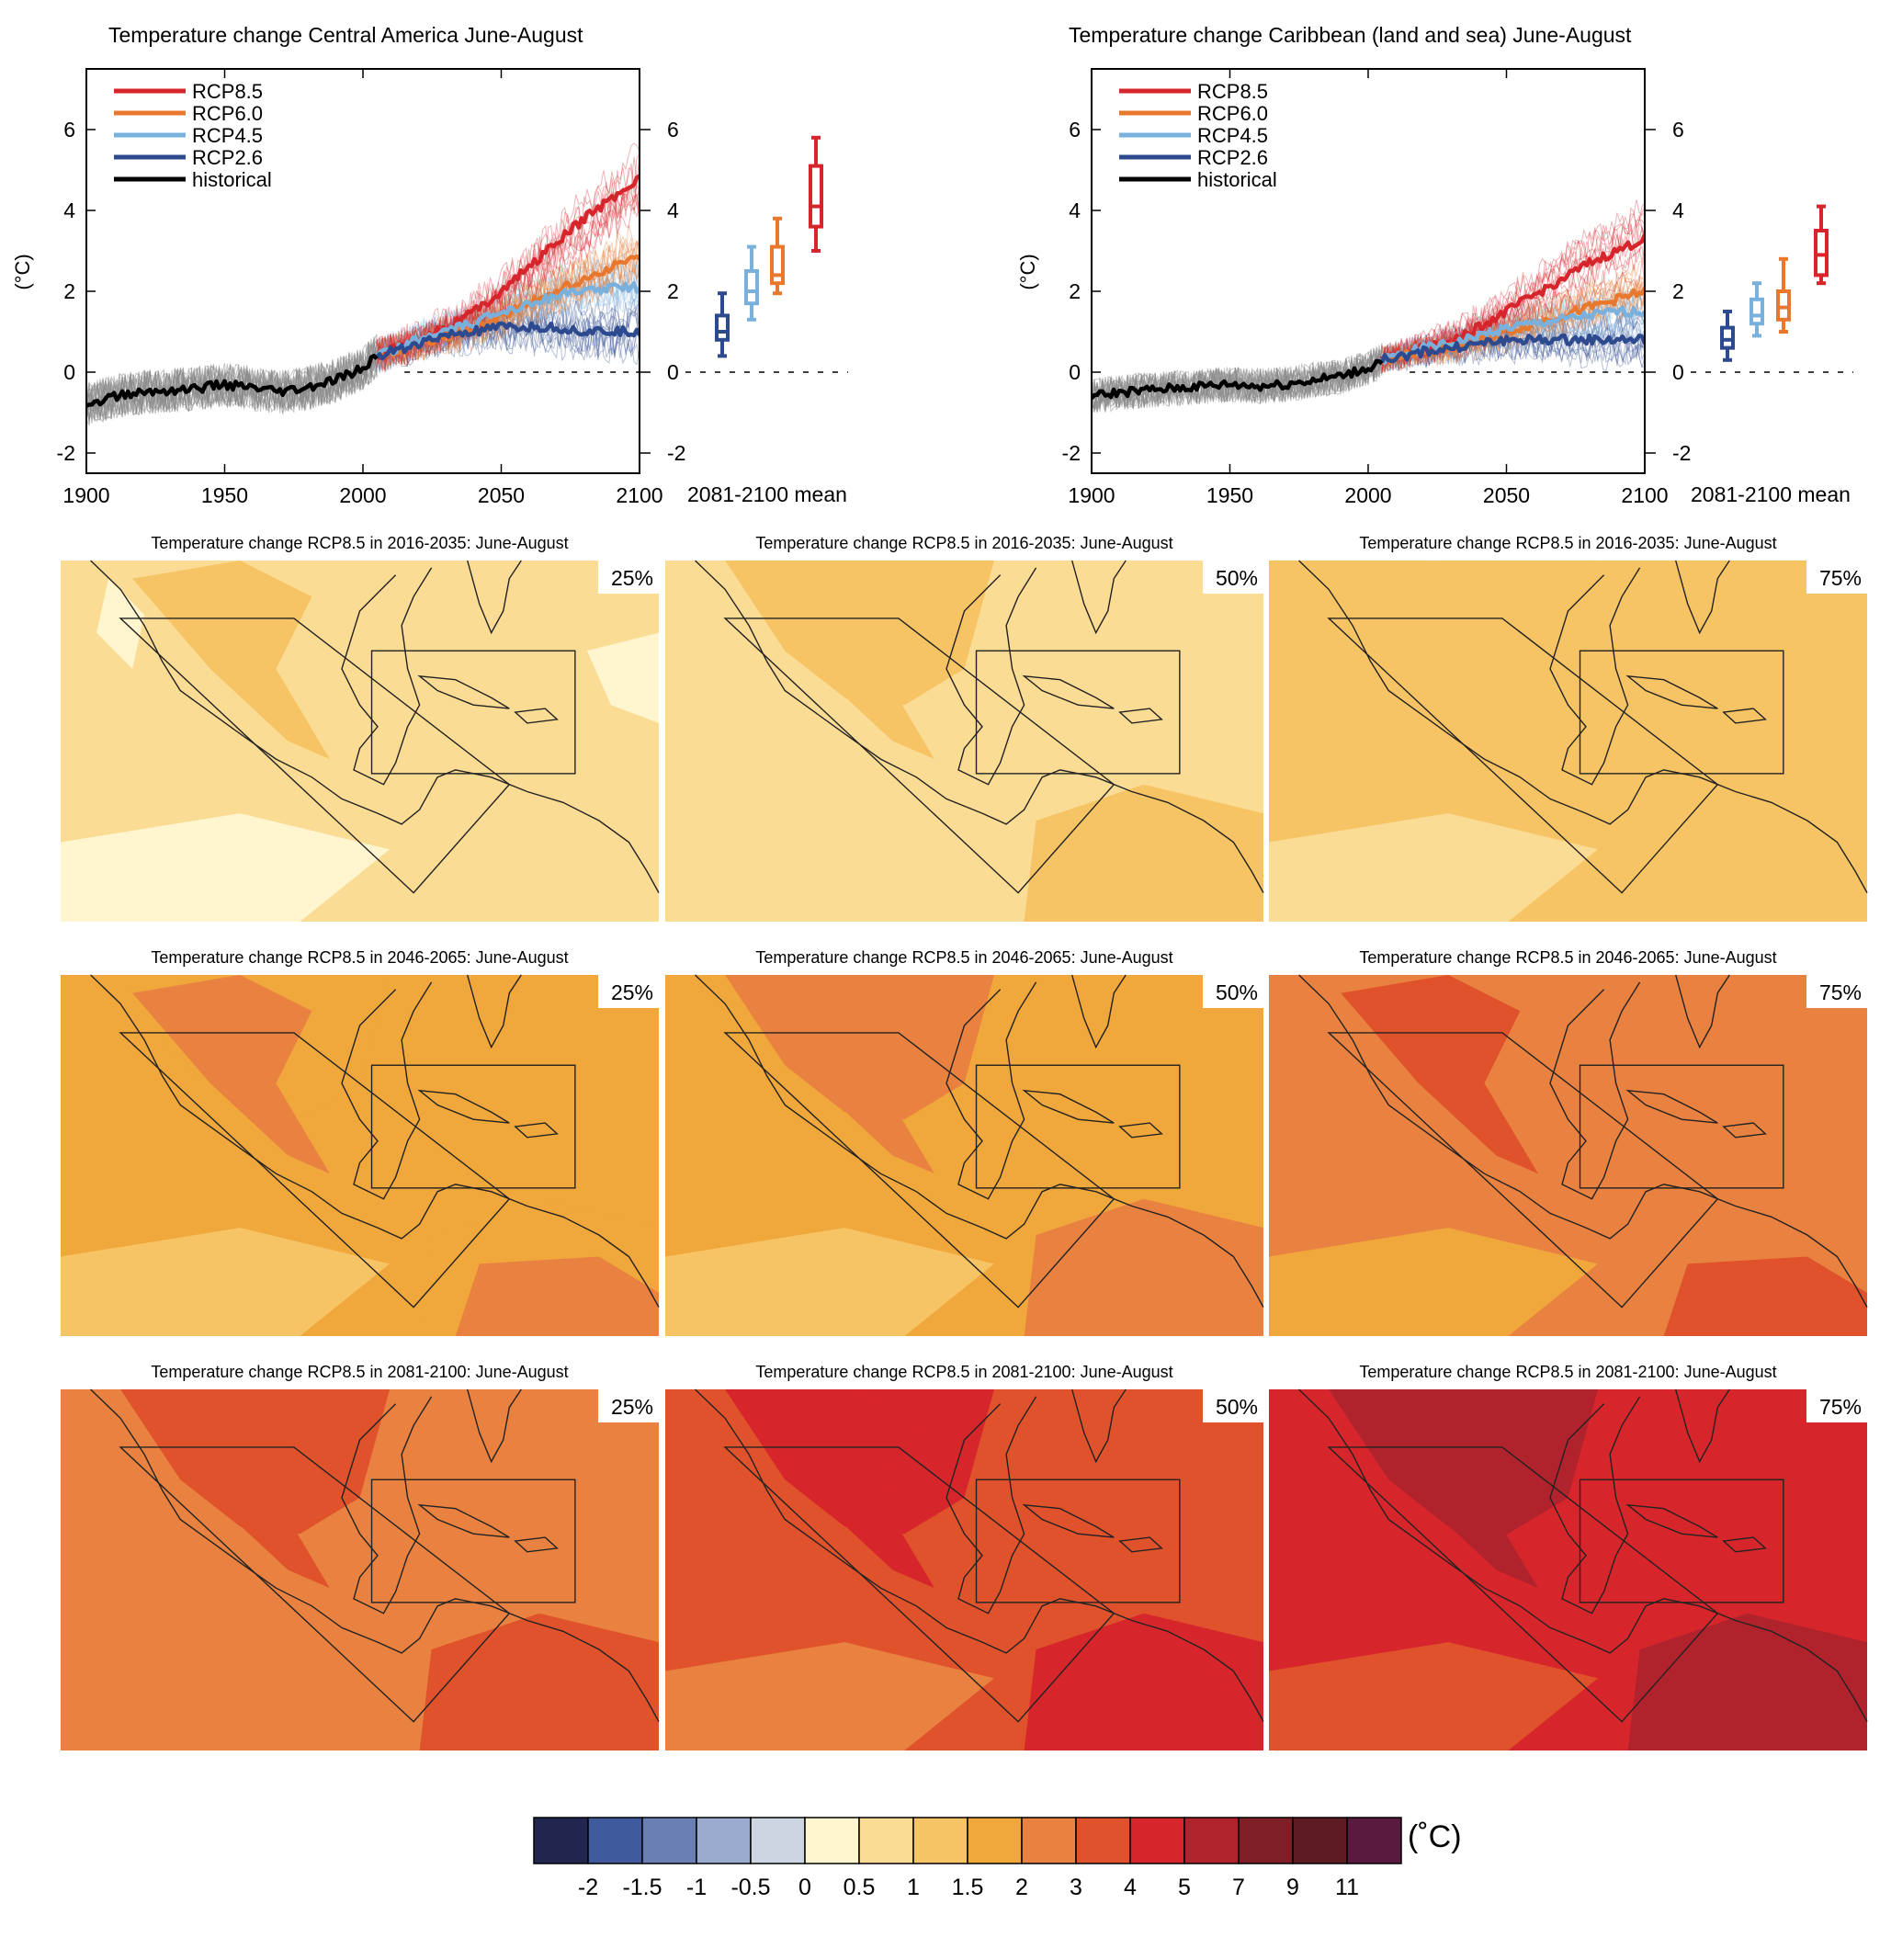  Describe the element at coordinates (1184, 1887) in the screenshot. I see `colorbar-tick-label: 5` at that location.